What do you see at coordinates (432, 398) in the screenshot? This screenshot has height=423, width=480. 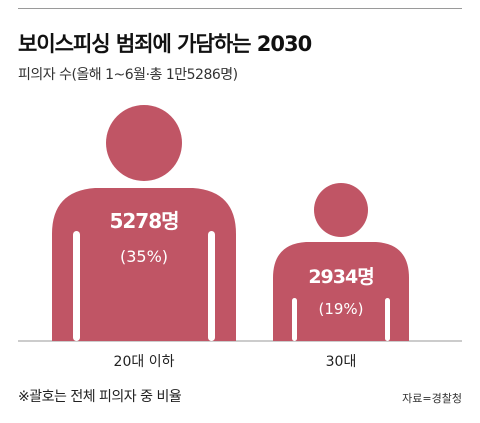 I see `source-credit: 자료=경찰청` at bounding box center [432, 398].